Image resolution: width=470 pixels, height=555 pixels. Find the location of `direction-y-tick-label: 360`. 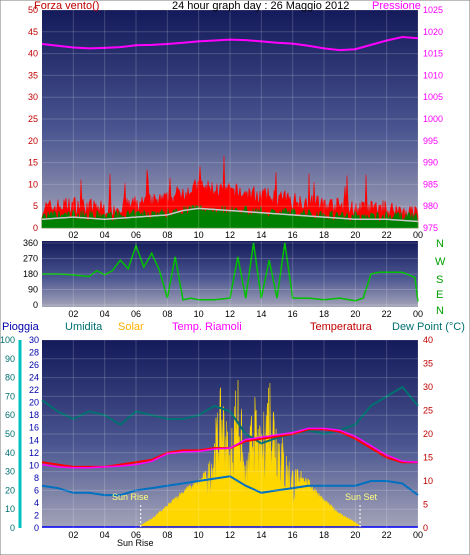

direction-y-tick-label: 360 is located at coordinates (30, 243).